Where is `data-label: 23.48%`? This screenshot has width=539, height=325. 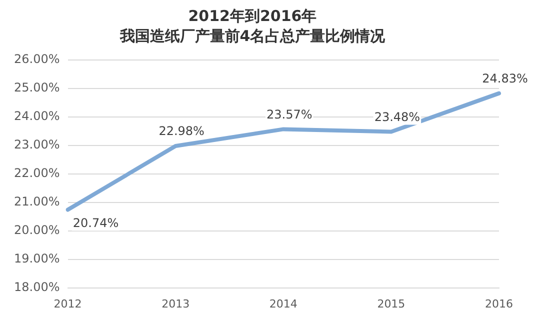 data-label: 23.48% is located at coordinates (397, 117).